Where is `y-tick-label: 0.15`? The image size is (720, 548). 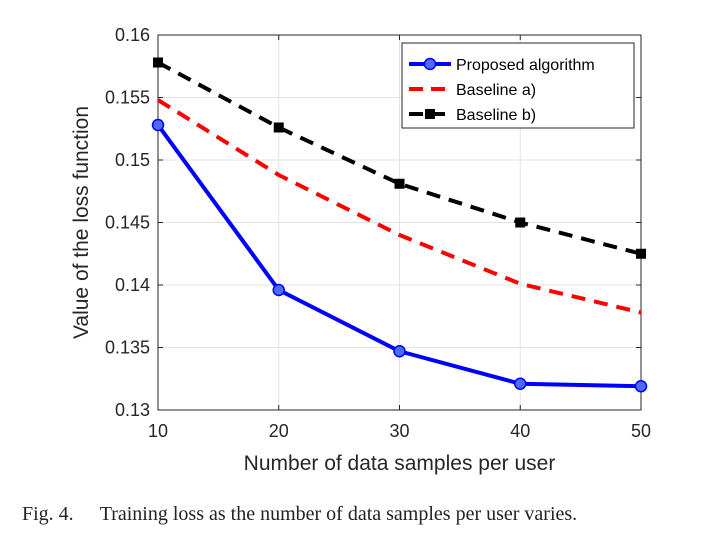
y-tick-label: 0.15 is located at coordinates (132, 160).